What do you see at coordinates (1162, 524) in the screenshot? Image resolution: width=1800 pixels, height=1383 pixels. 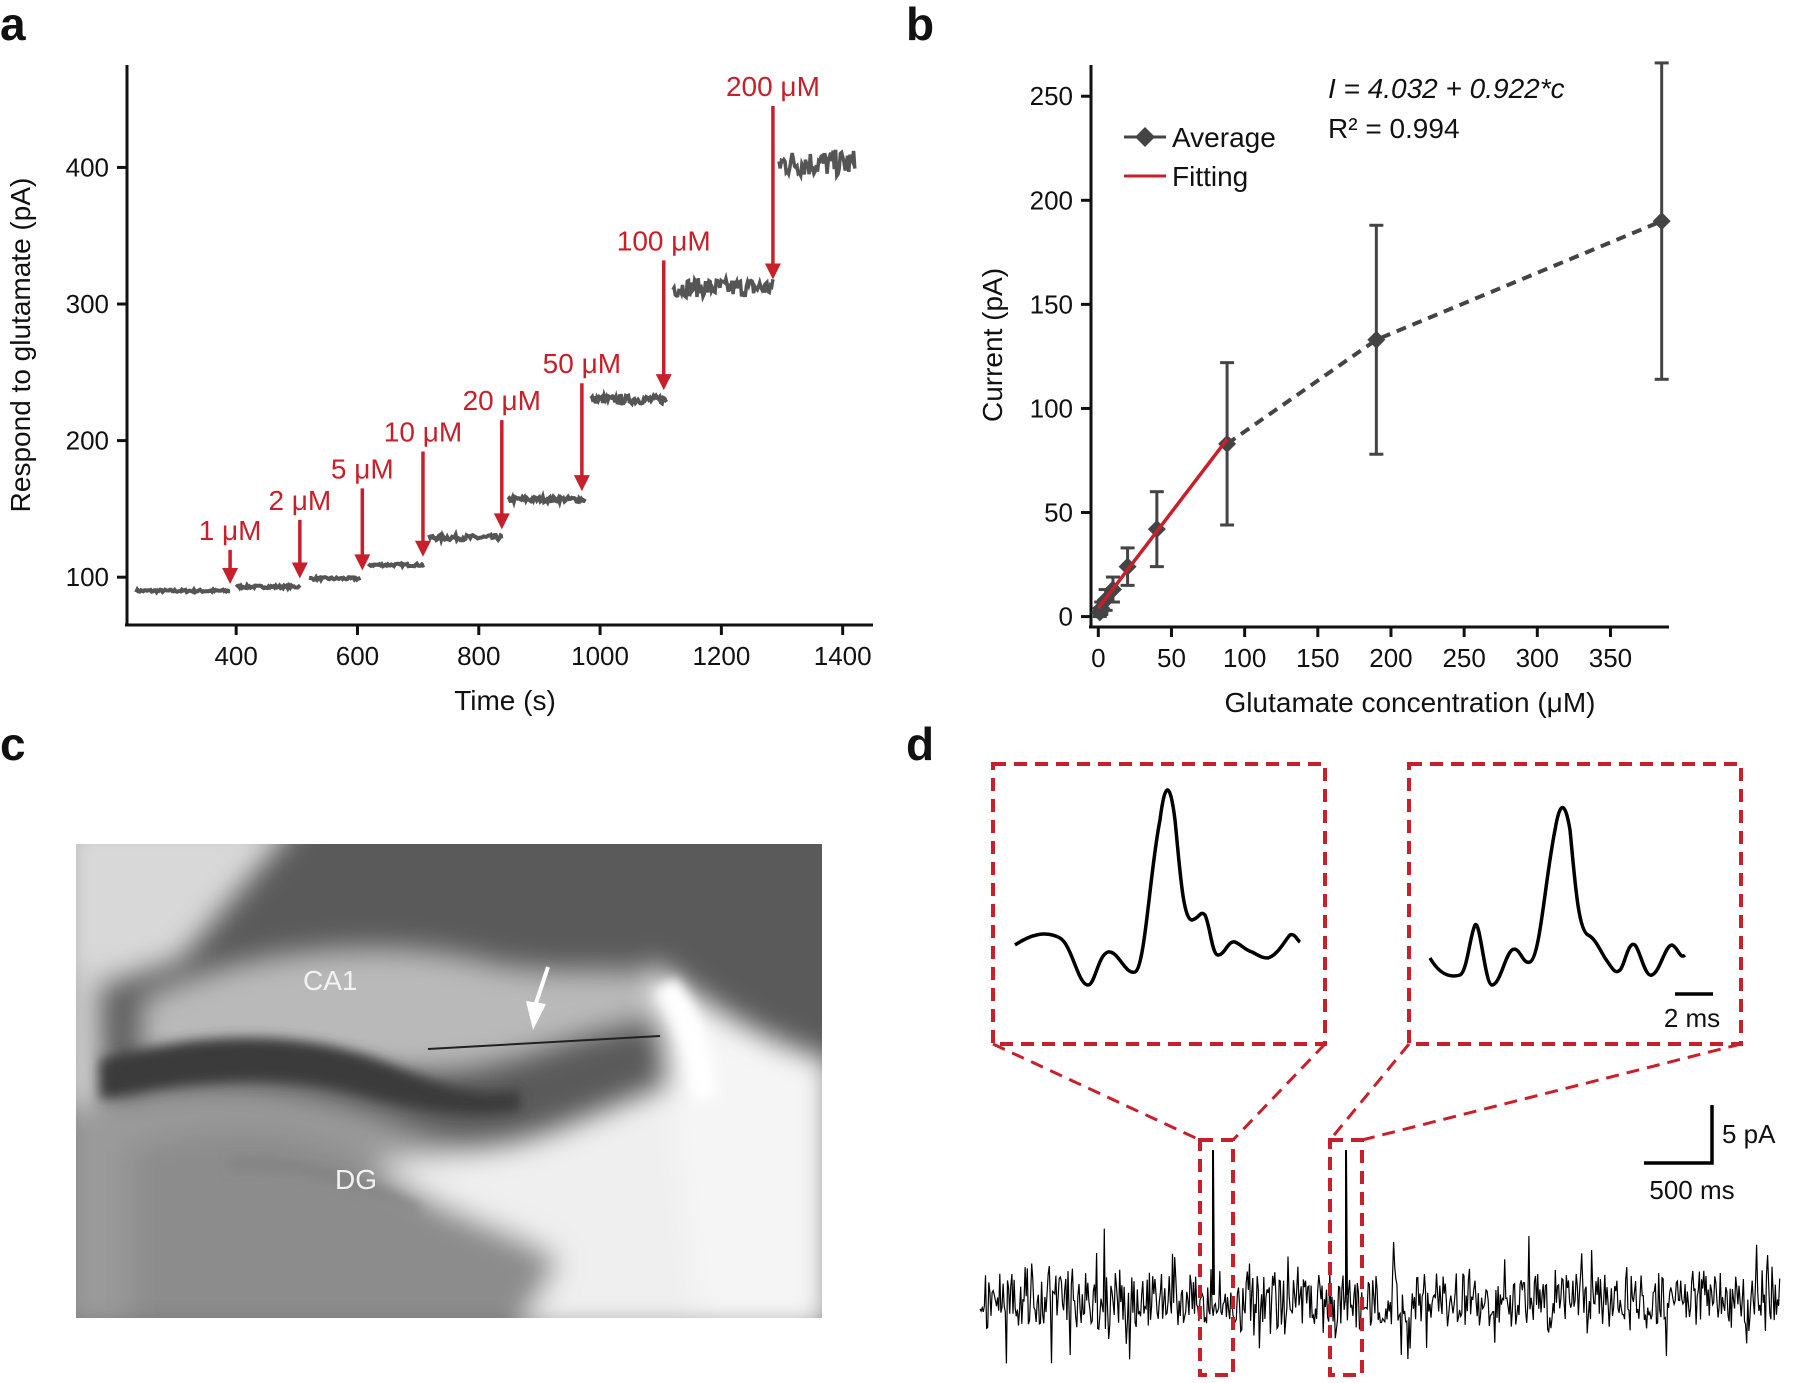 I see `chart-b-fit-line` at bounding box center [1162, 524].